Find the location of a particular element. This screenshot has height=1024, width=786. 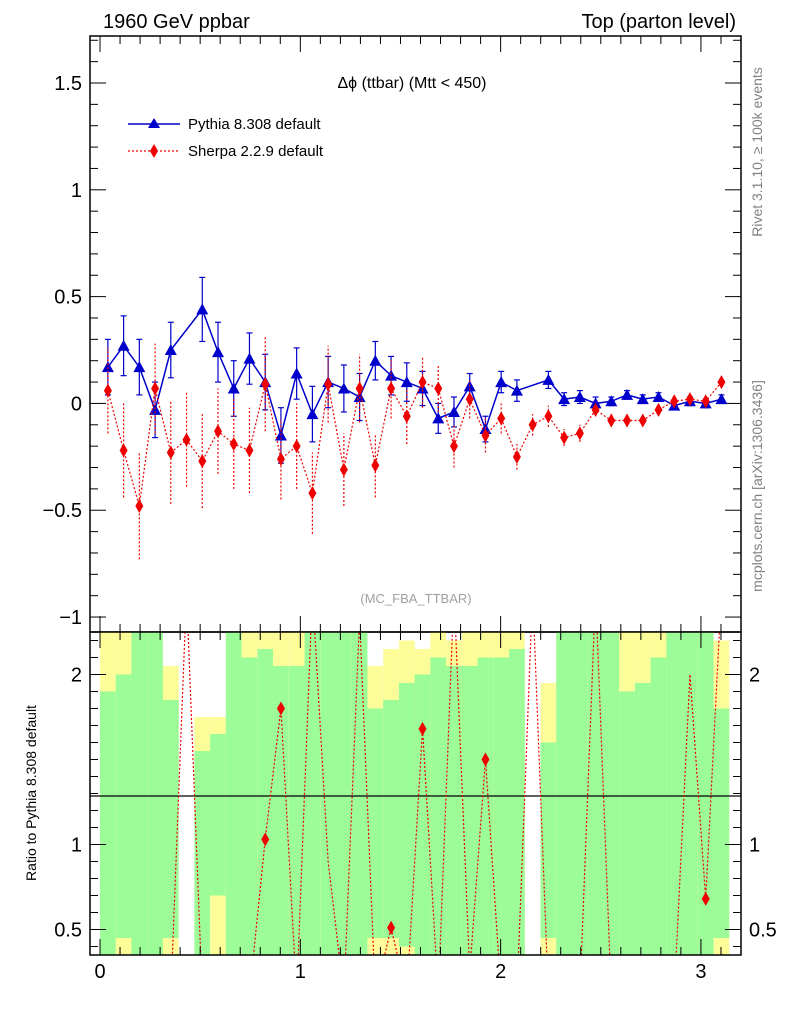

main-plot-title: Δϕ (ttbar) (Mtt < 450) is located at coordinates (411, 83).